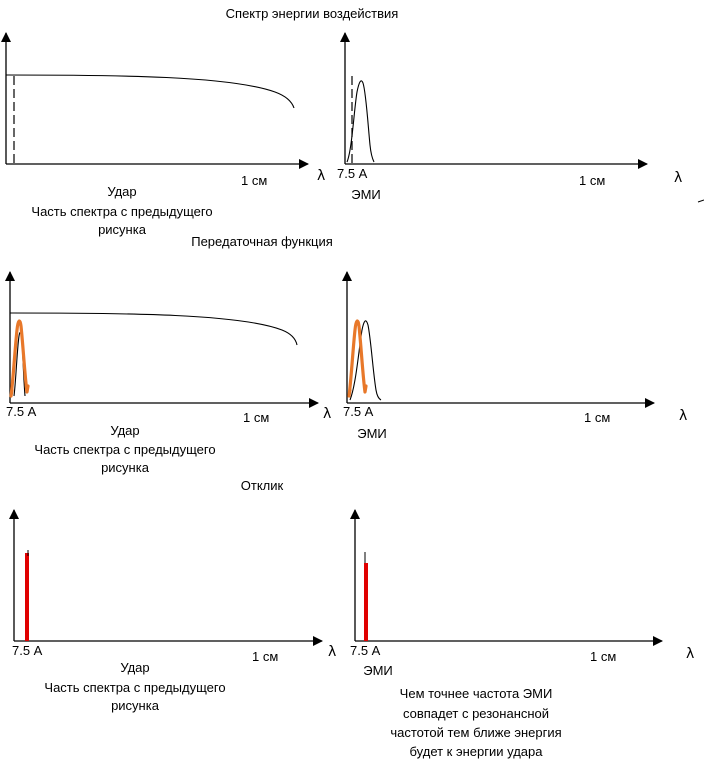  Describe the element at coordinates (700, 201) in the screenshot. I see `stray-mark` at that location.